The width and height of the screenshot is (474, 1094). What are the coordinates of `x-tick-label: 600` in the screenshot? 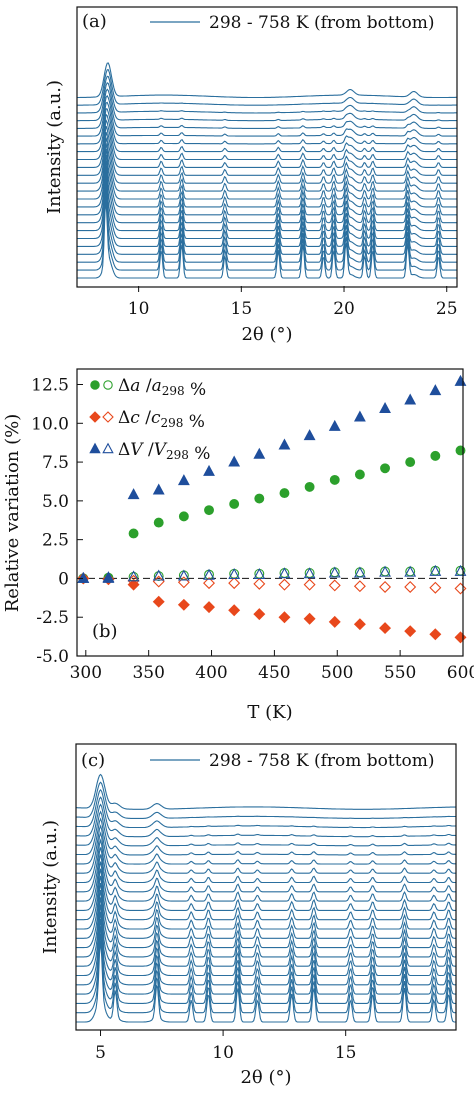 It's located at (460, 673).